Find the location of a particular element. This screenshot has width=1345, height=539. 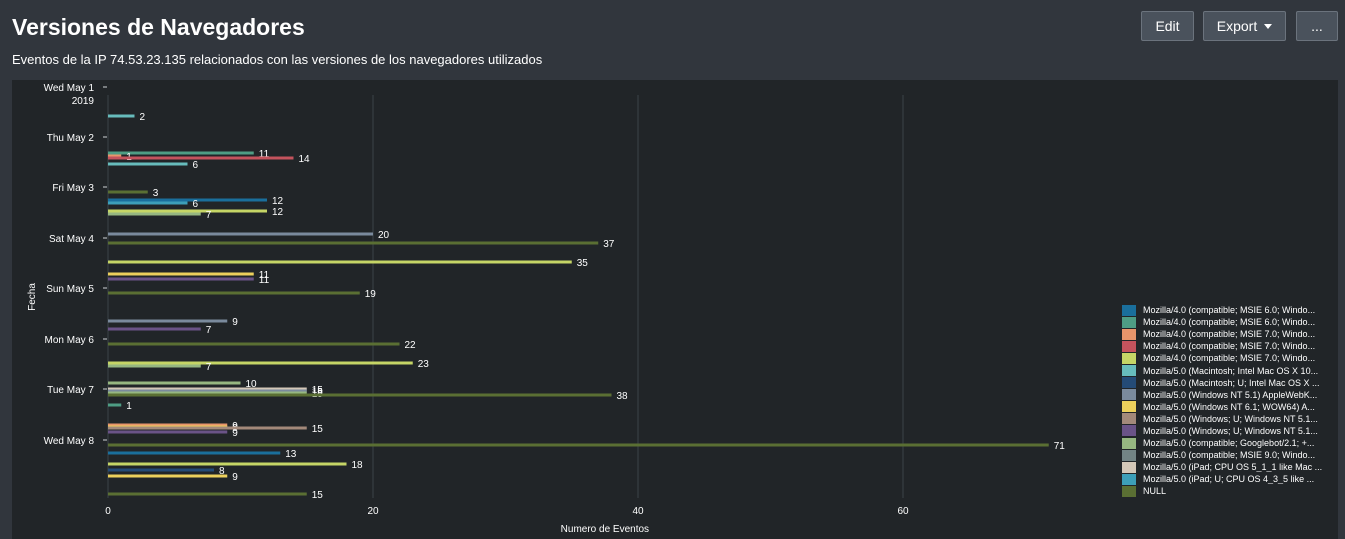

x-tick-label: 20 is located at coordinates (373, 511).